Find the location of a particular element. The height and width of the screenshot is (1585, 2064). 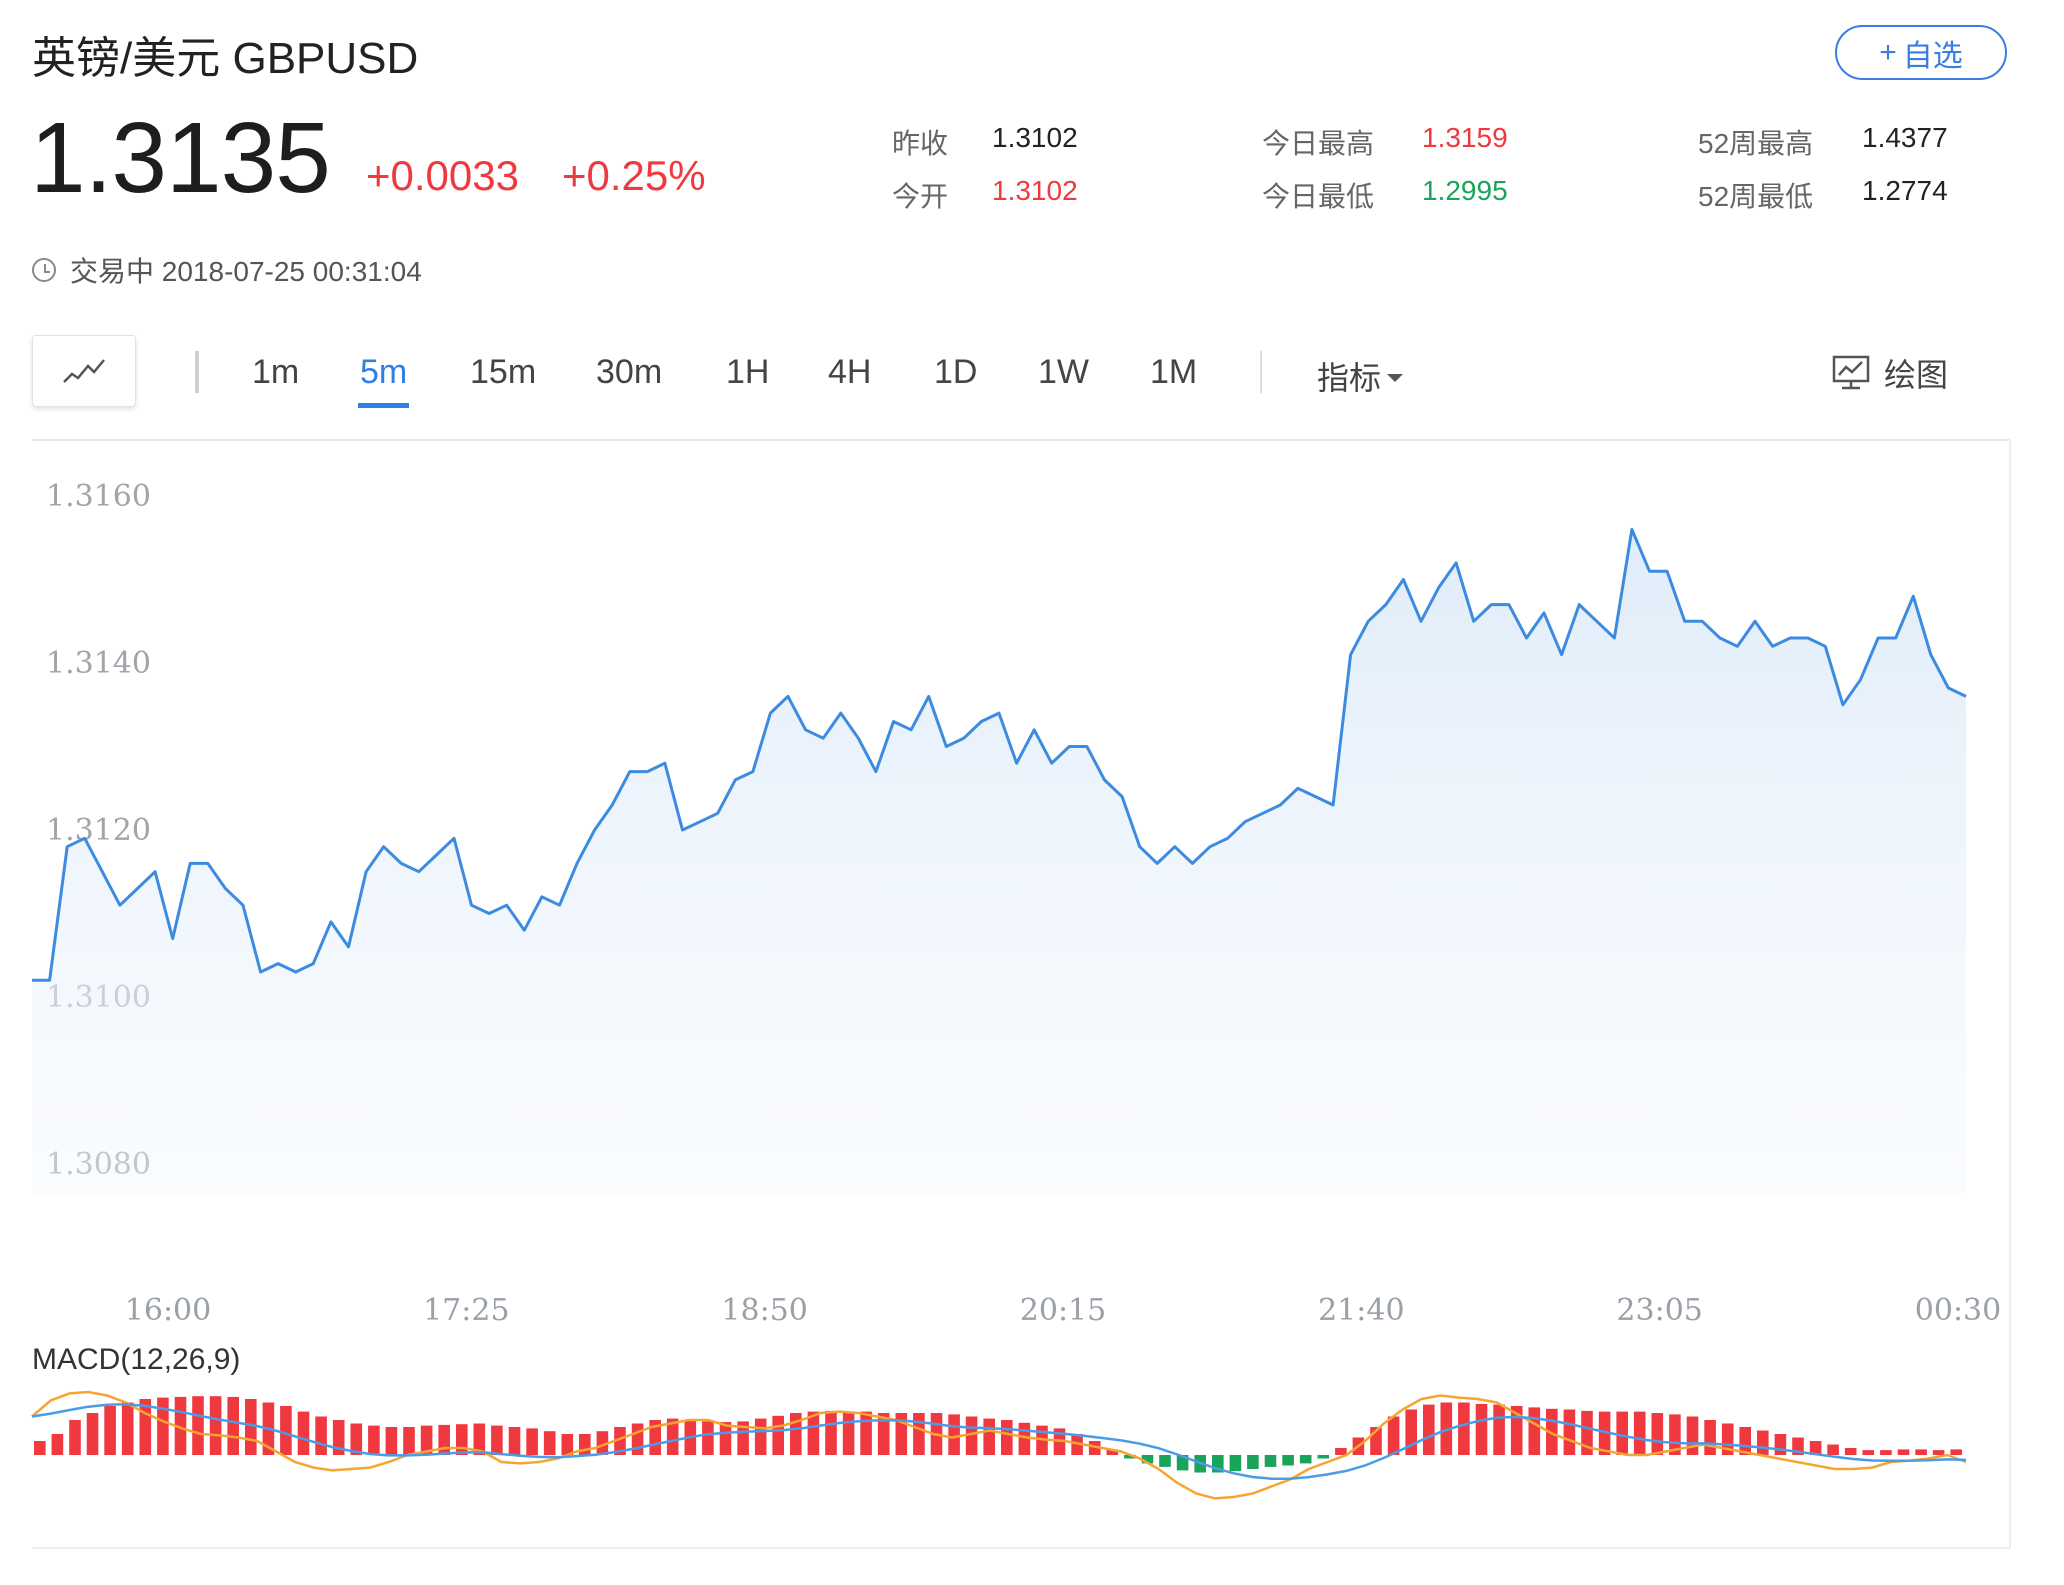

stat-label-52w-low: 52周最低 is located at coordinates (1756, 196).